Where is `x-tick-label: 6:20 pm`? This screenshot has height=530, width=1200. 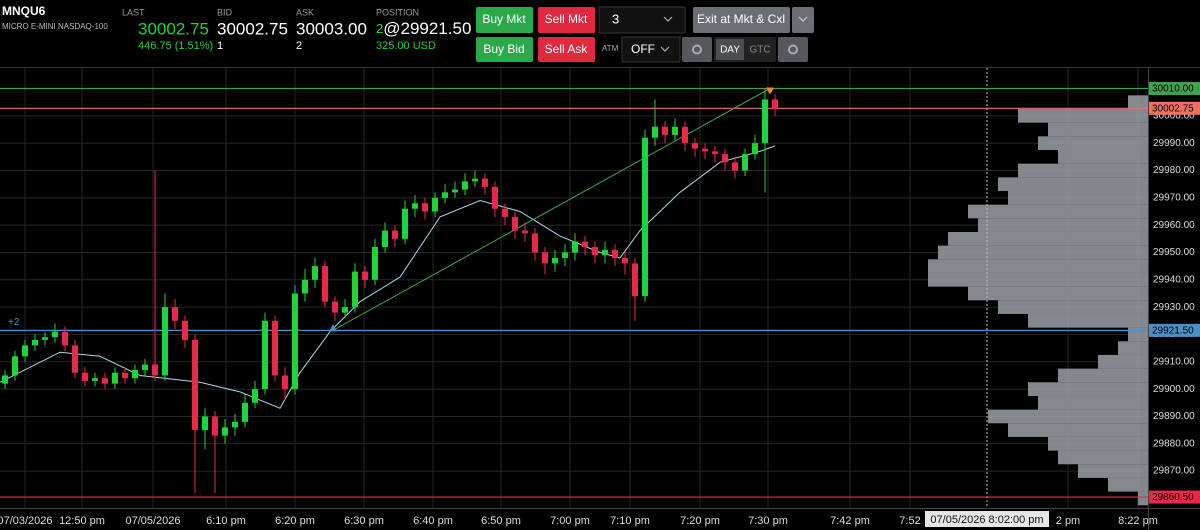 x-tick-label: 6:20 pm is located at coordinates (295, 521).